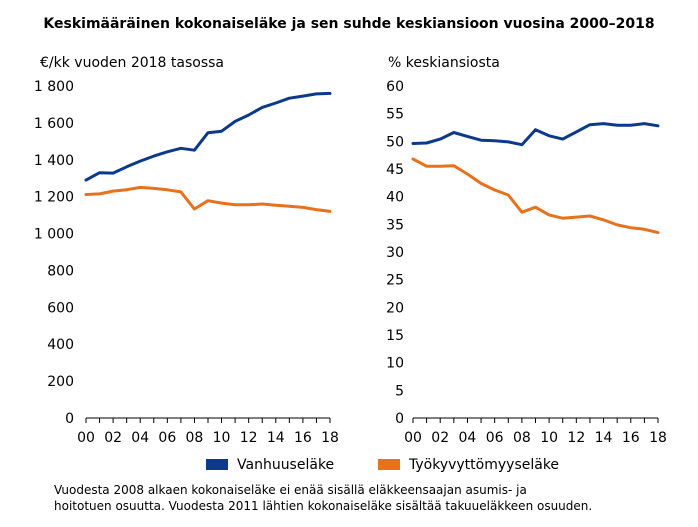 This screenshot has height=527, width=698. Describe the element at coordinates (395, 253) in the screenshot. I see `right-y-tick-label: 30` at that location.